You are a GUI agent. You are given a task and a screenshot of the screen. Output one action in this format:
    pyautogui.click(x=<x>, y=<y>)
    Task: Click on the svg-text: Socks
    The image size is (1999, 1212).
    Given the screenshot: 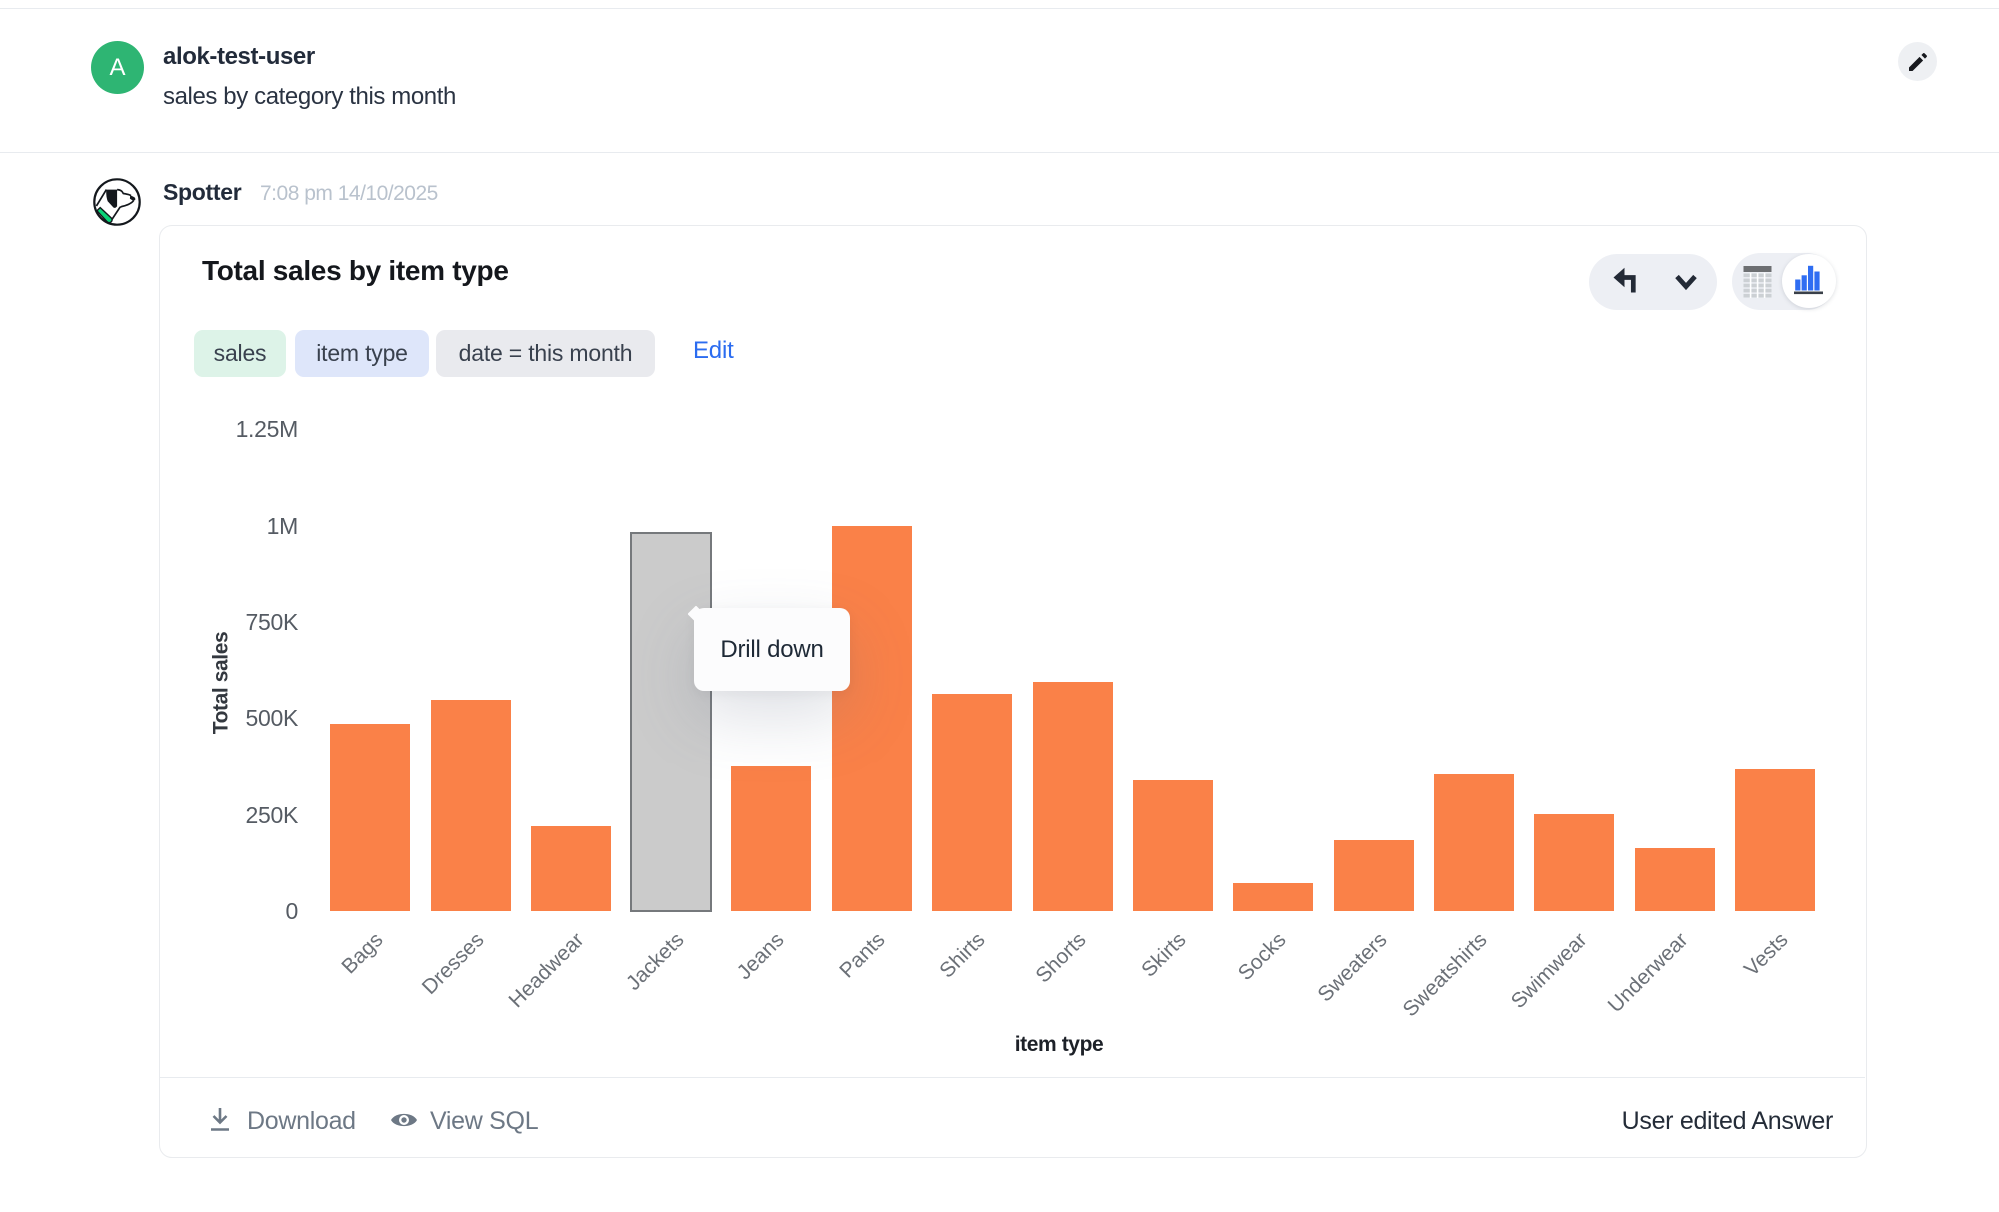 What is the action you would take?
    pyautogui.click(x=1262, y=956)
    